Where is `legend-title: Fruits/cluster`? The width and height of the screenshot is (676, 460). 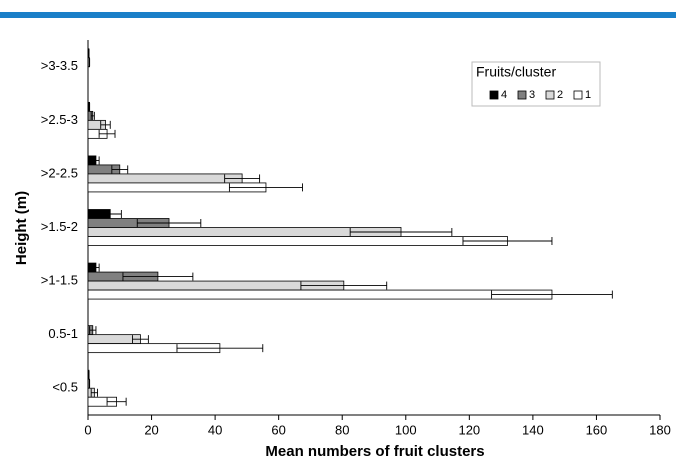 legend-title: Fruits/cluster is located at coordinates (516, 72).